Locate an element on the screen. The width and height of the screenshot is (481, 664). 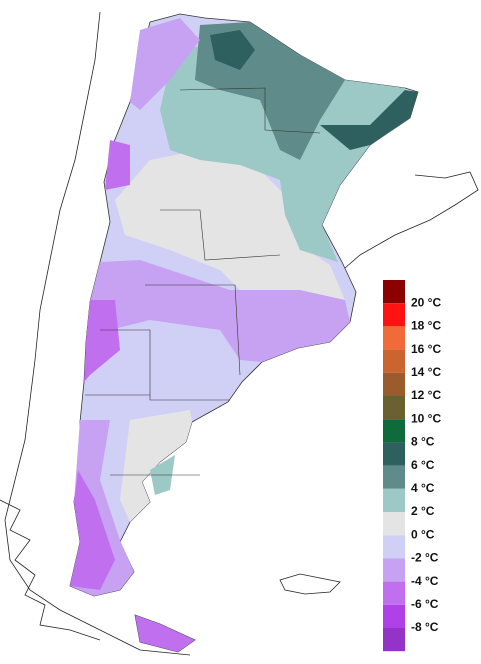
legend-label: 10 °C is located at coordinates (426, 418).